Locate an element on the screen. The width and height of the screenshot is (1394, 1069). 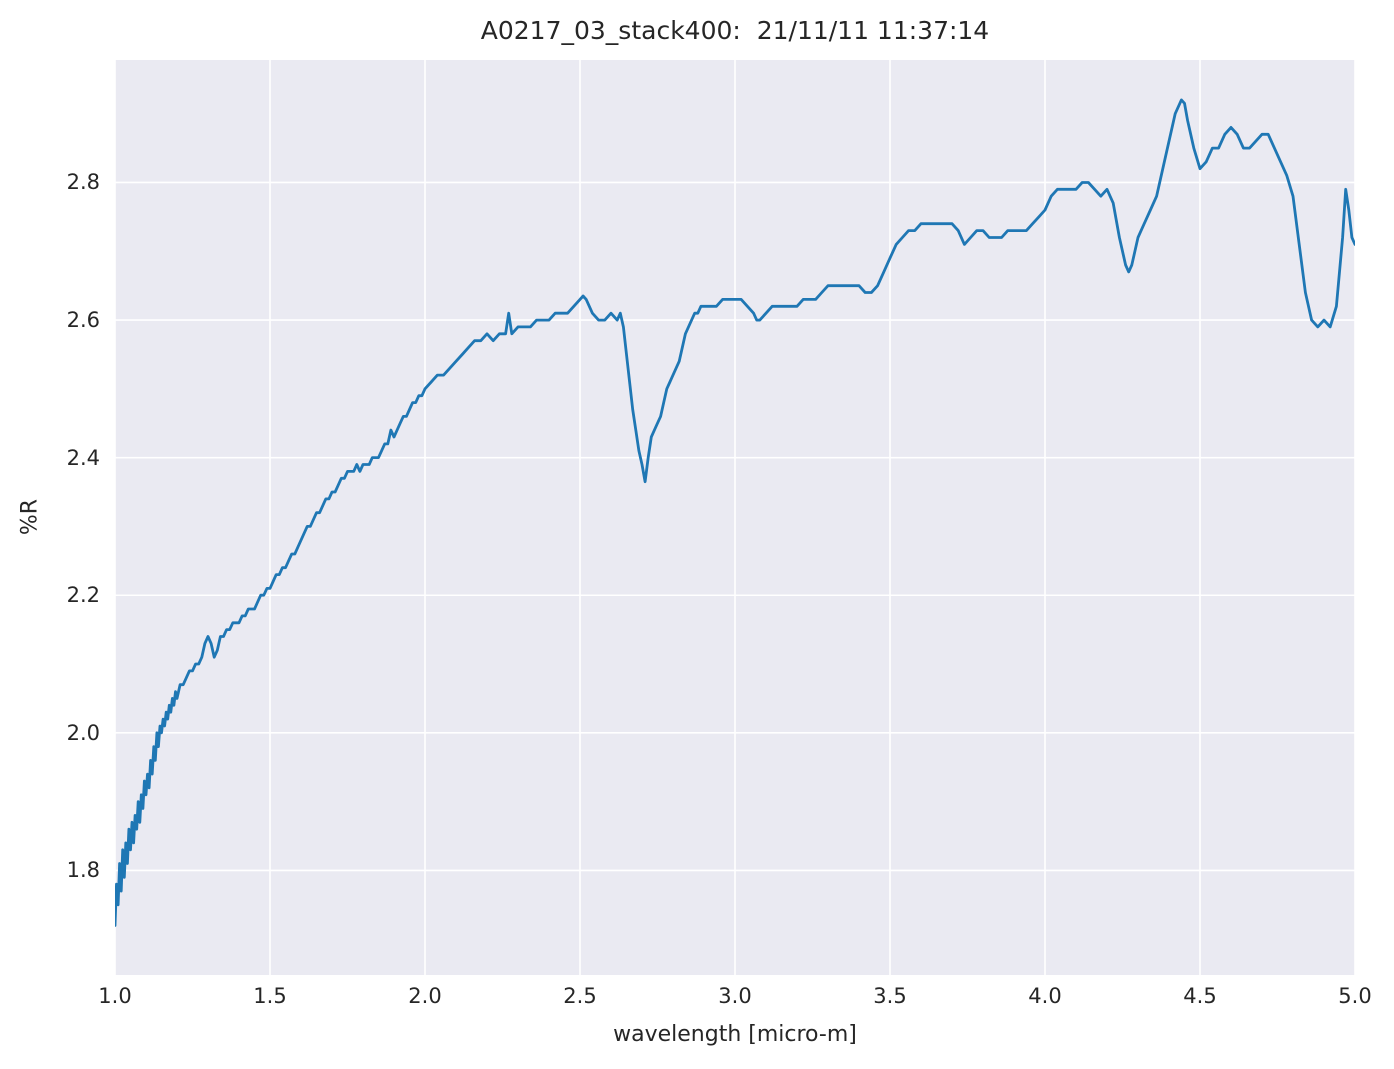
y-tick-label: 2.2 is located at coordinates (83, 595).